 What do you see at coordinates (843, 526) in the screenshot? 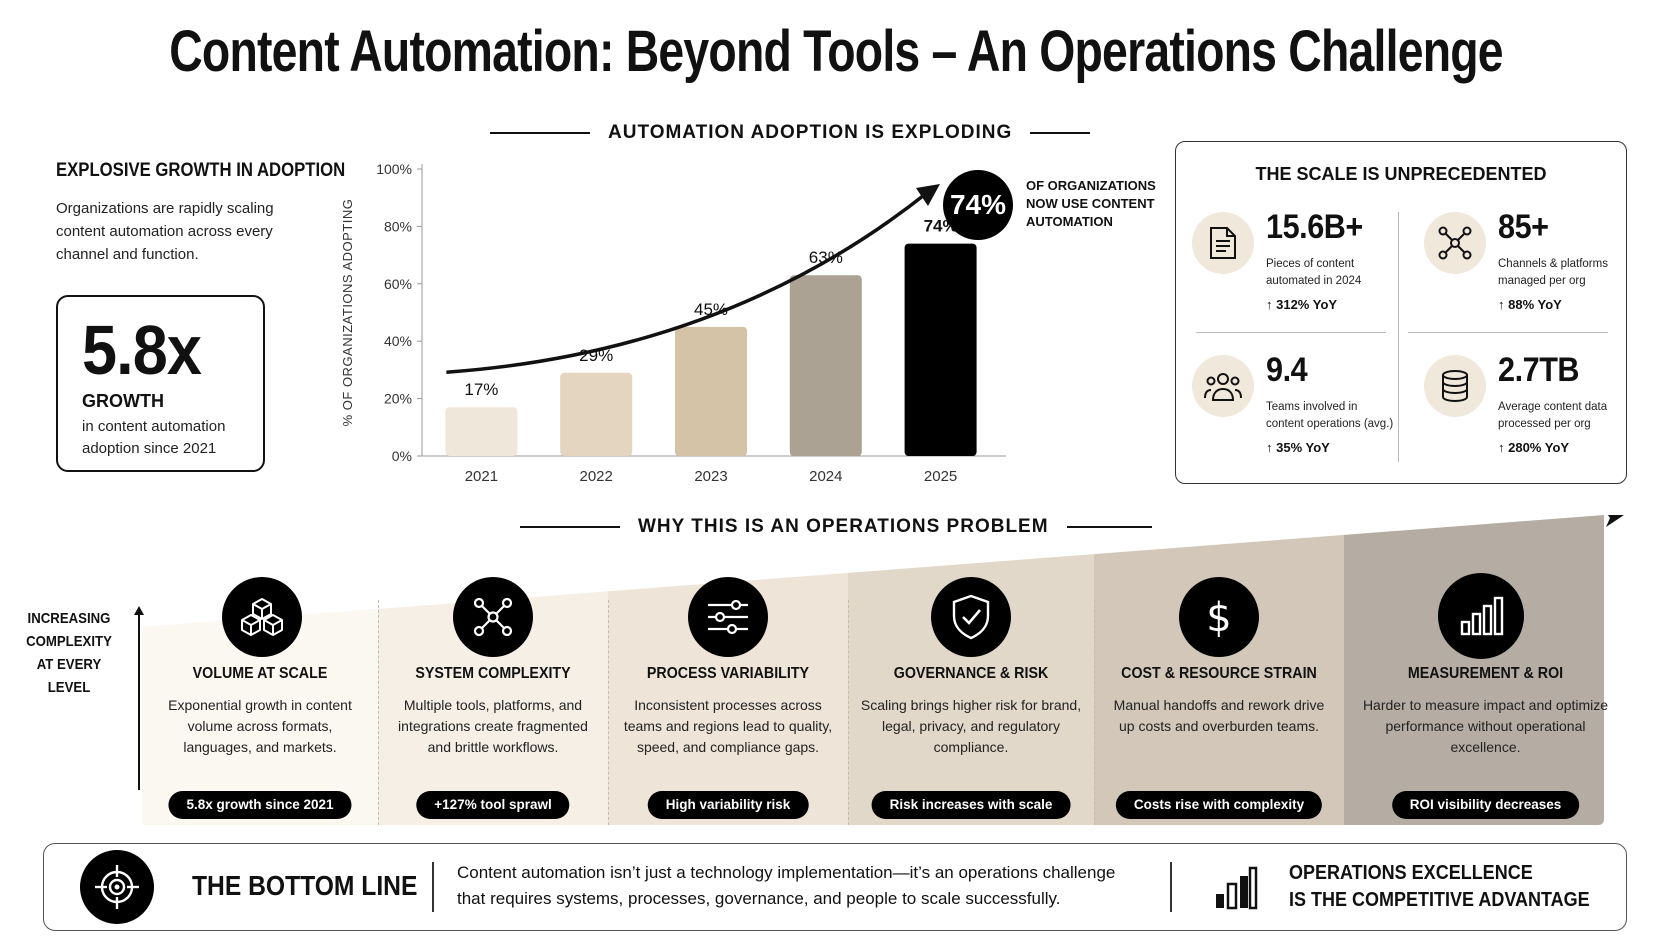
I see `operations-header-text: WHY THIS IS AN OPERATIONS PROBLEM` at bounding box center [843, 526].